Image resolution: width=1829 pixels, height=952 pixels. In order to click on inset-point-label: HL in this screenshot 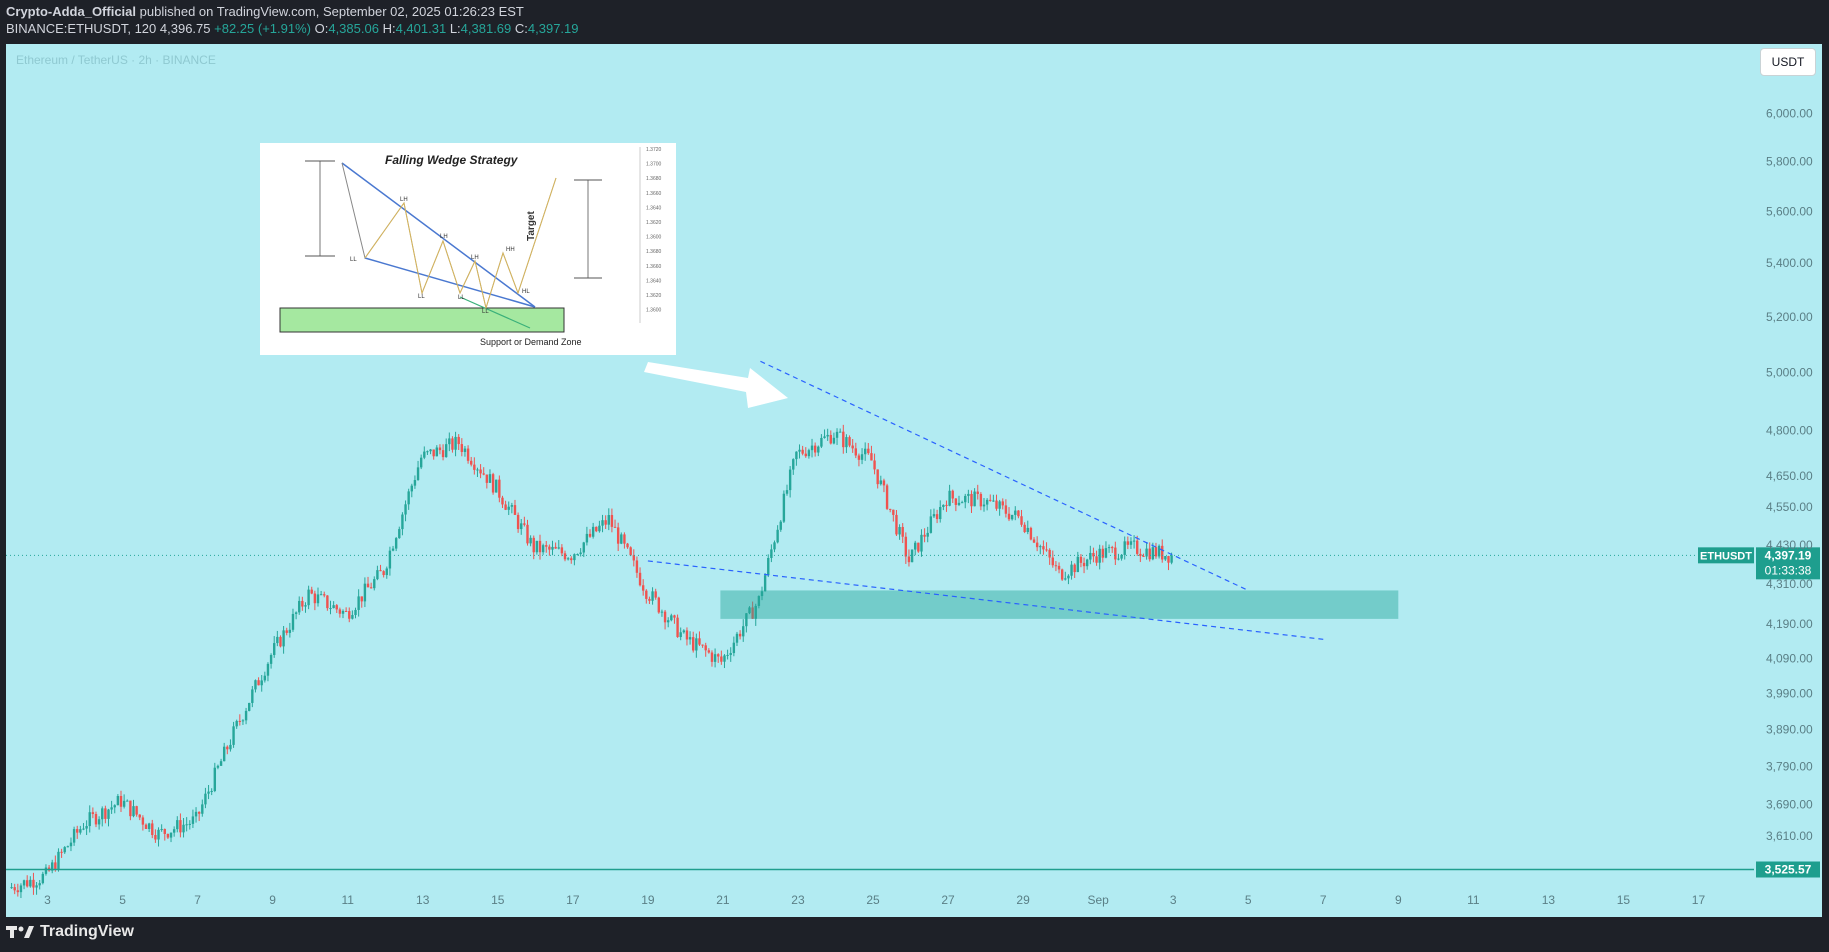, I will do `click(526, 292)`.